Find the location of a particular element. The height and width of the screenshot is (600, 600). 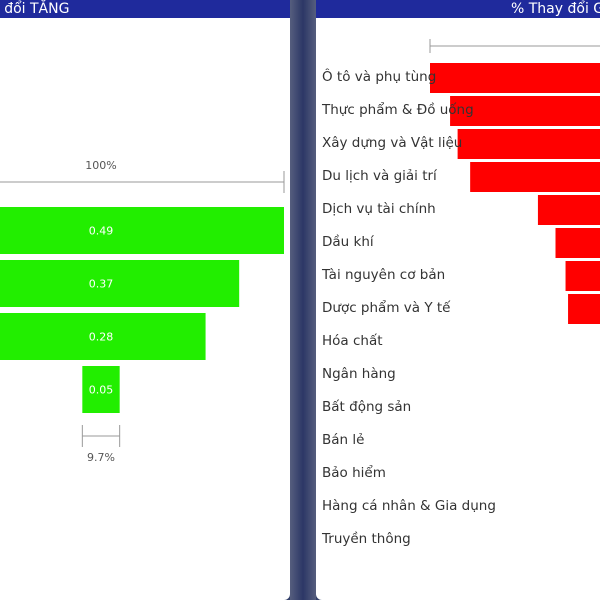

category-label: Dầu khí is located at coordinates (348, 242).